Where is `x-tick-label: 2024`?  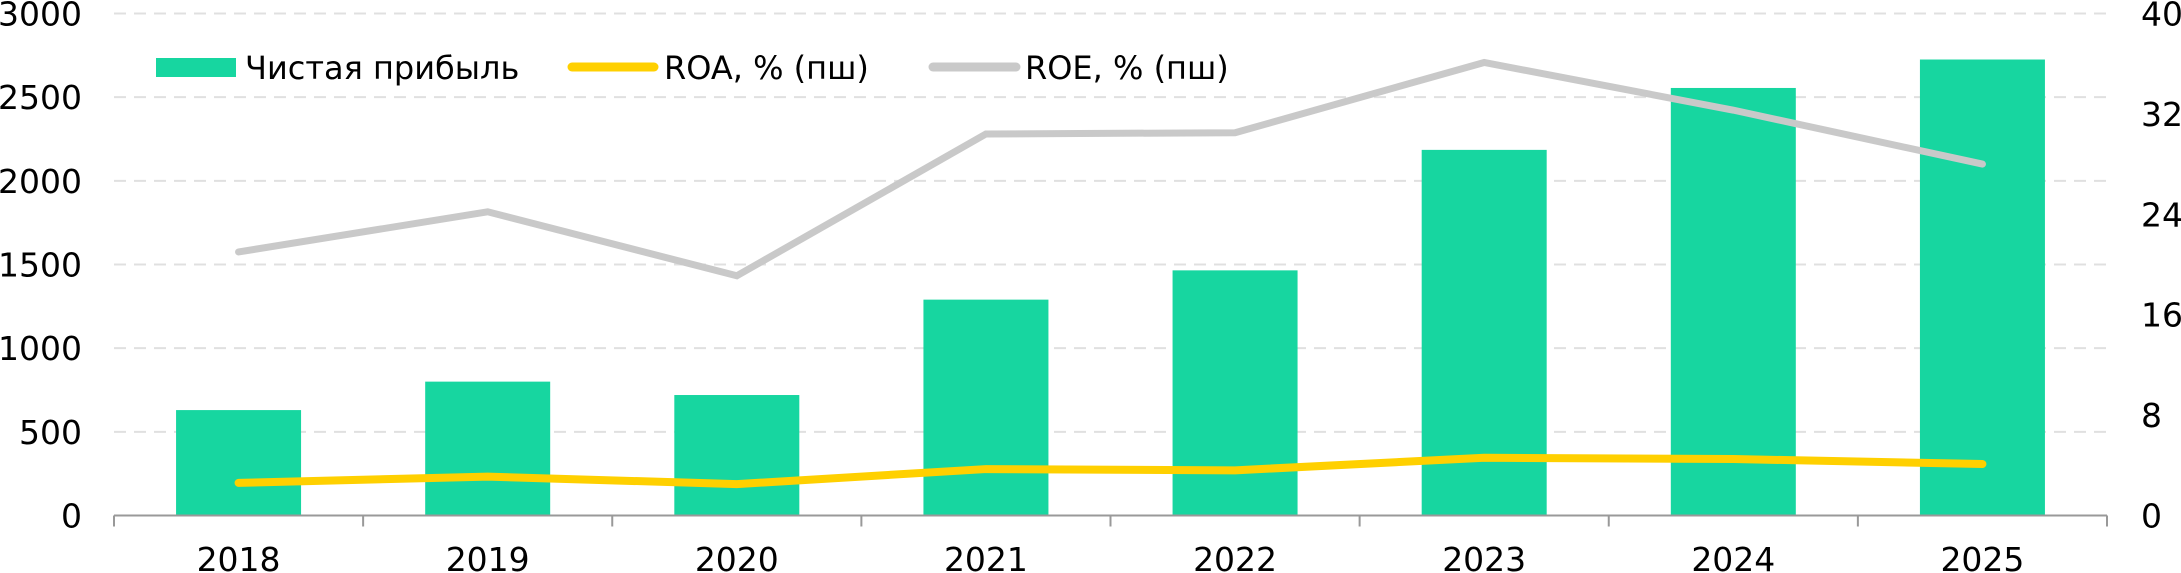
x-tick-label: 2024 is located at coordinates (1733, 556).